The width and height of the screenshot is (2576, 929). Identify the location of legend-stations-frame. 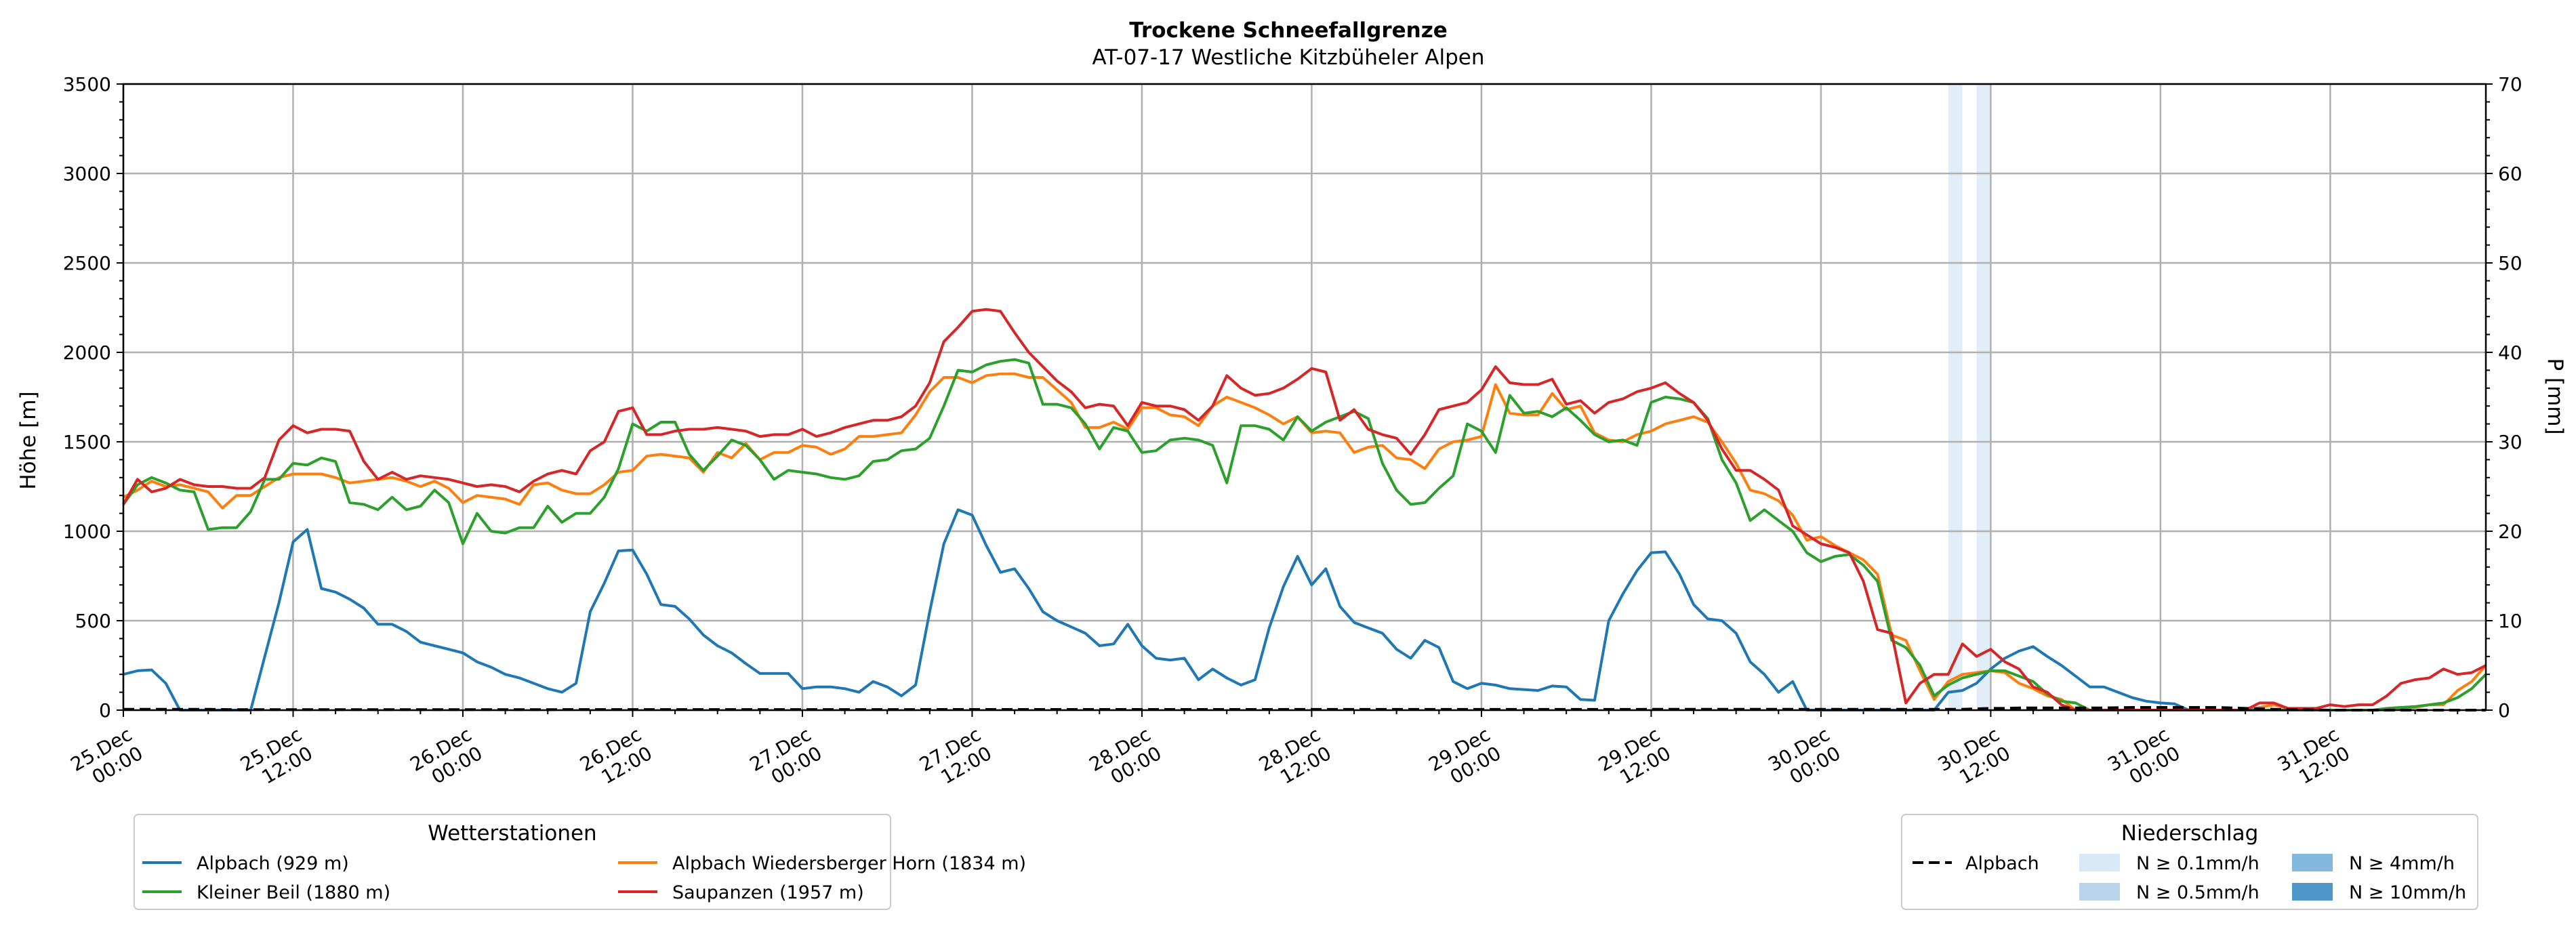
(512, 862).